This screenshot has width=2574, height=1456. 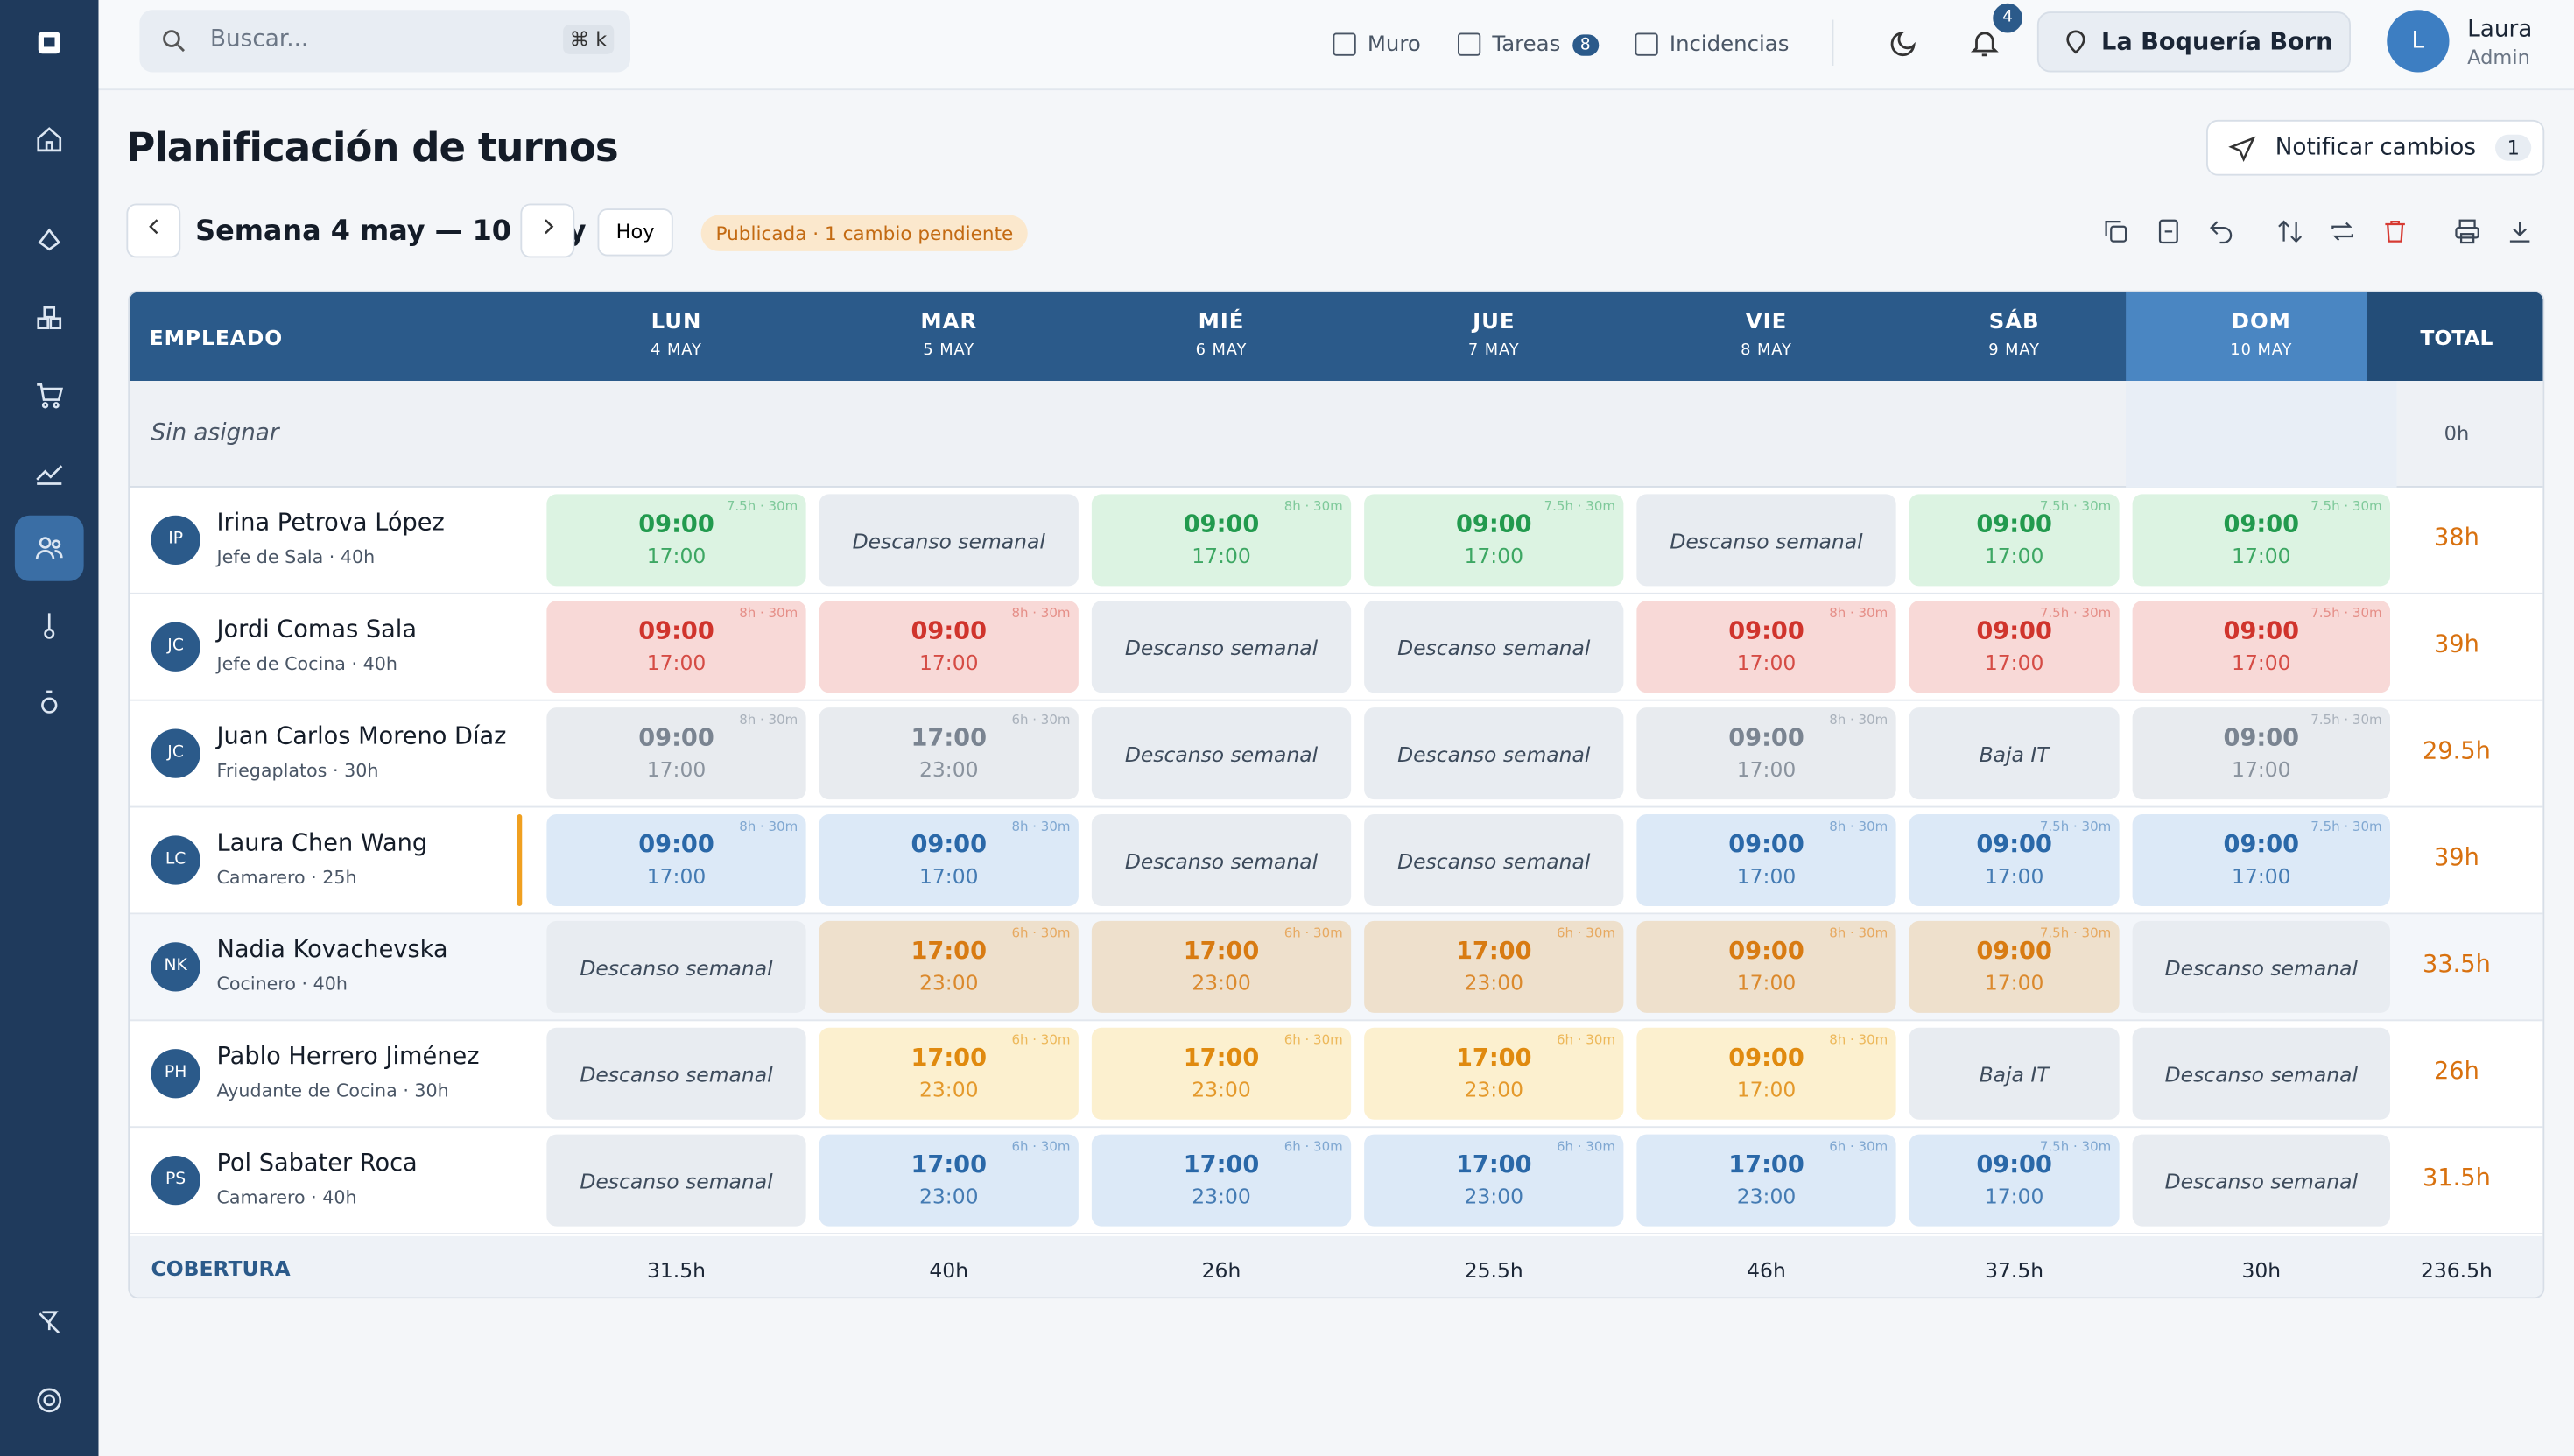 What do you see at coordinates (2456, 858) in the screenshot?
I see `row-total: 39h` at bounding box center [2456, 858].